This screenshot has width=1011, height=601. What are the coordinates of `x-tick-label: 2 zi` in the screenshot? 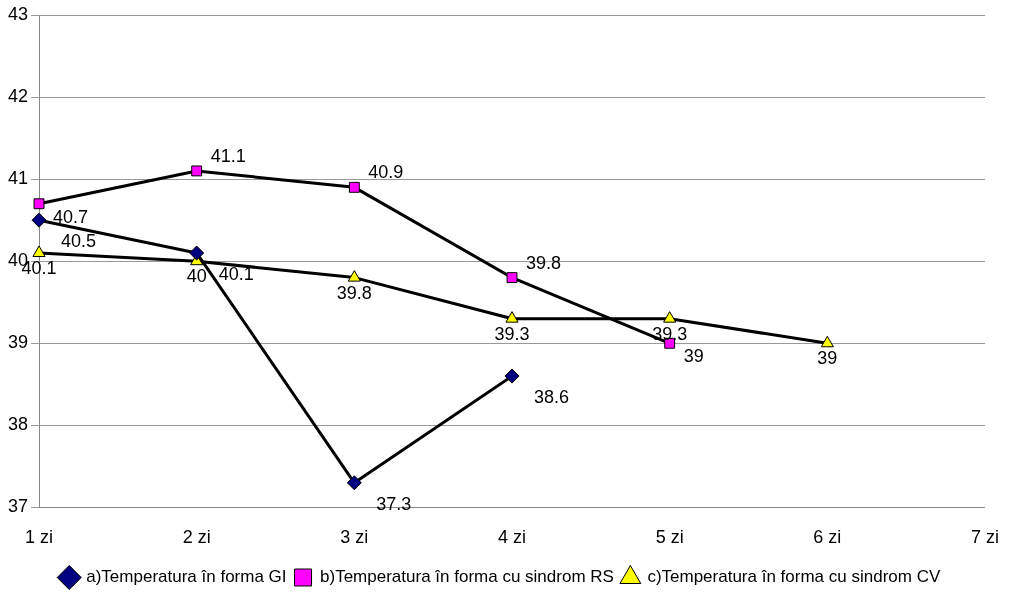 It's located at (196, 537).